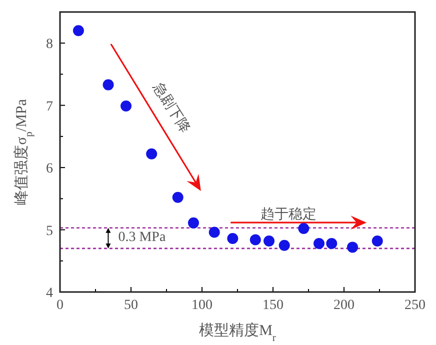 The height and width of the screenshot is (345, 436). I want to click on y-tick-label: 7, so click(49, 106).